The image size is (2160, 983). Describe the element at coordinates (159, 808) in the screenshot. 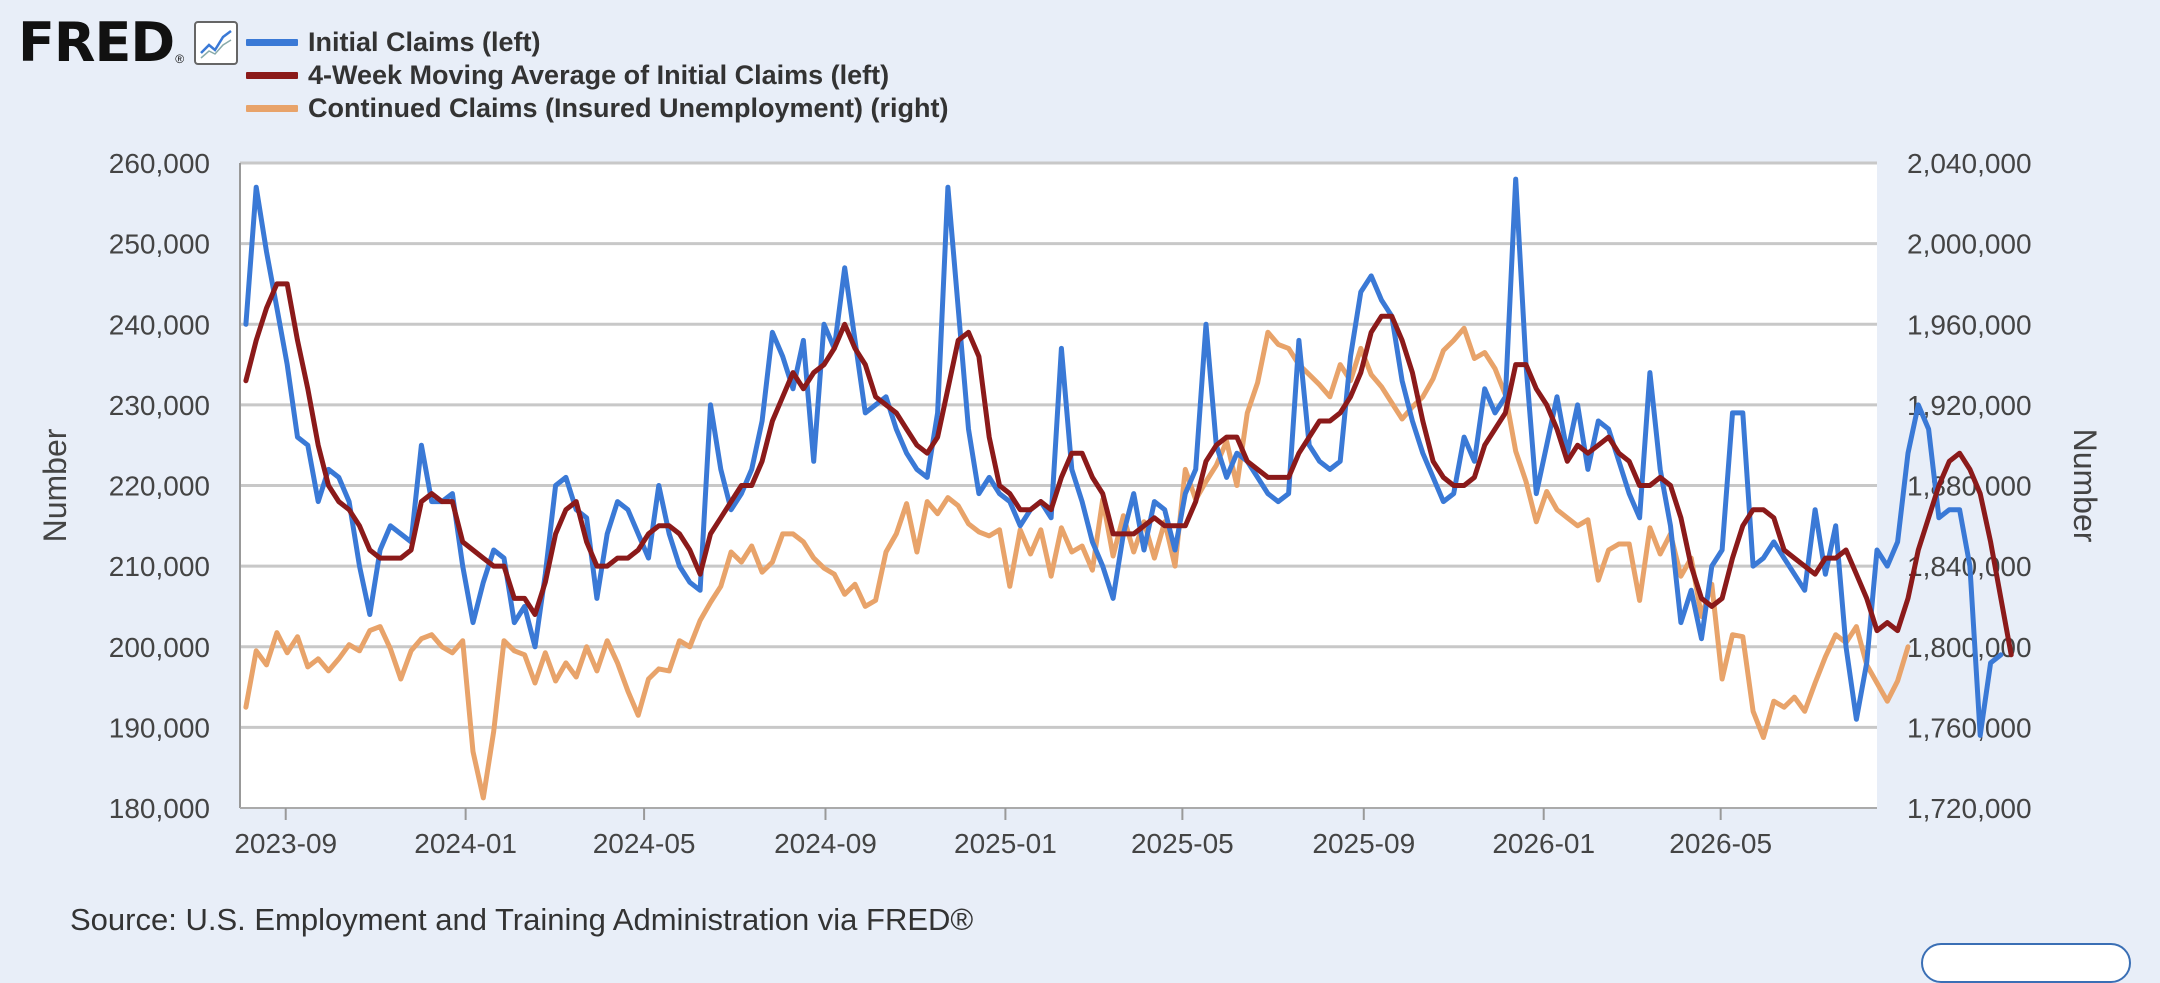

I see `y-left-tick-label: 180,000` at that location.